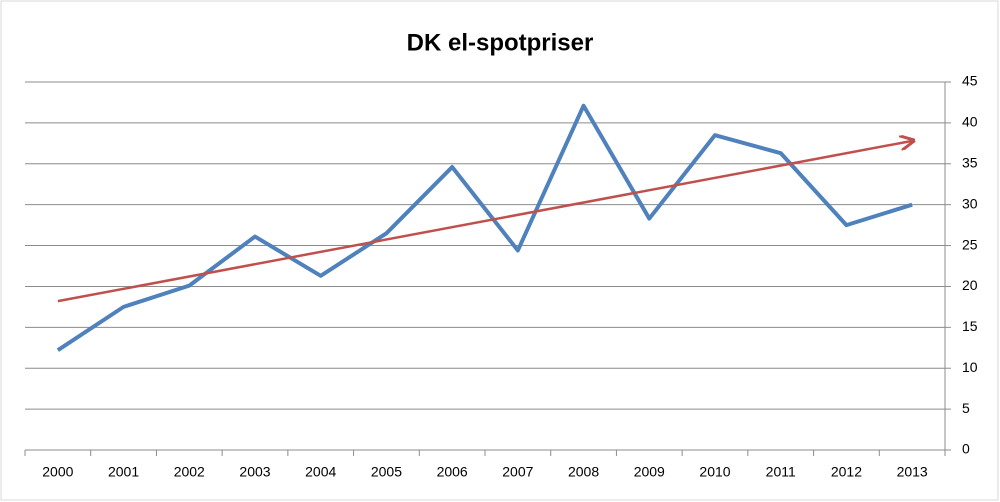 The image size is (1000, 502). Describe the element at coordinates (517, 472) in the screenshot. I see `x-tick-label: 2007` at that location.